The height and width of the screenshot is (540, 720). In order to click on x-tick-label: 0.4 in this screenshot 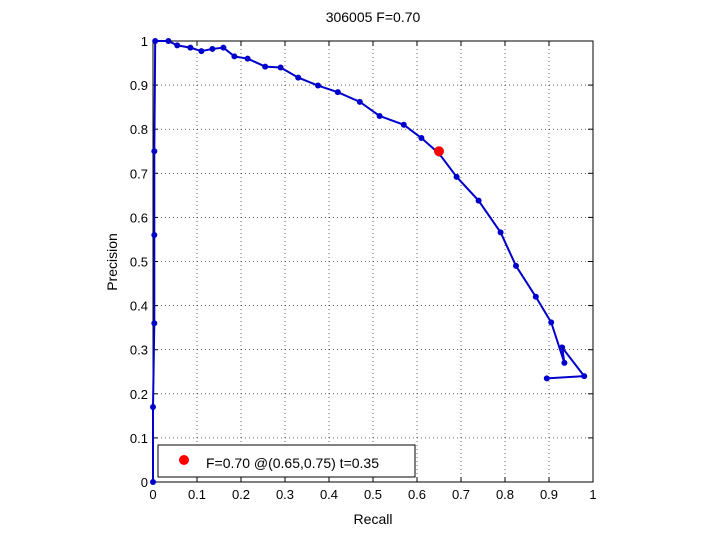, I will do `click(329, 494)`.